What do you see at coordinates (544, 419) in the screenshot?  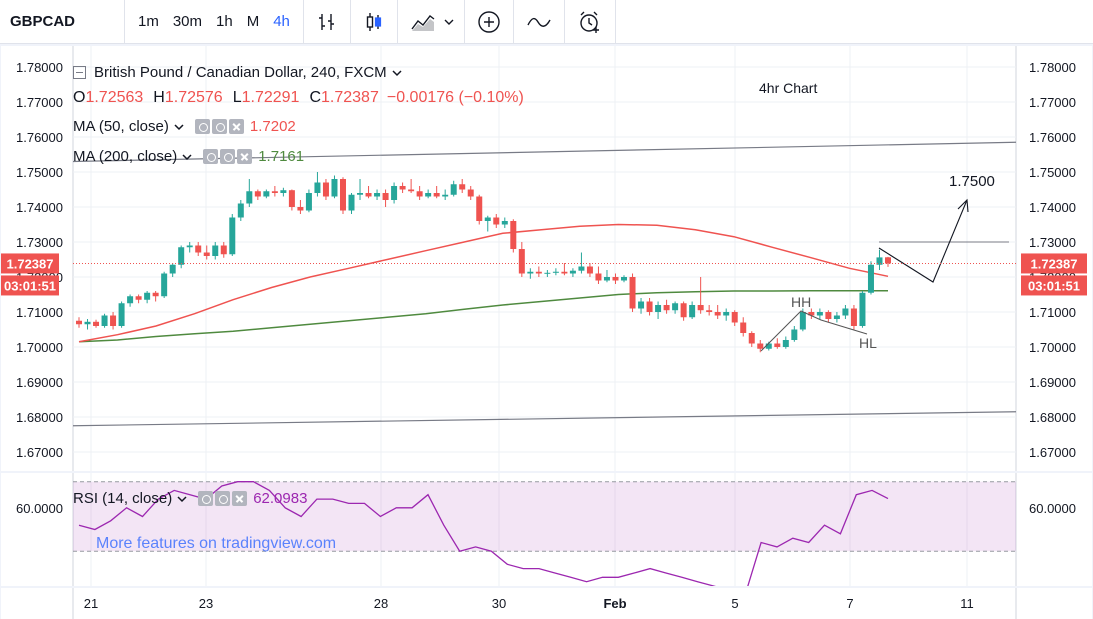 I see `lower-channel-trendline` at bounding box center [544, 419].